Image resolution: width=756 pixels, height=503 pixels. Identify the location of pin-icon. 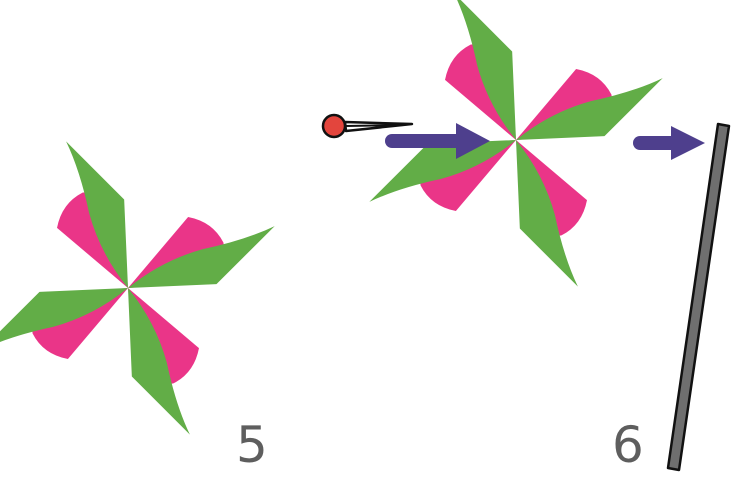
(367, 126).